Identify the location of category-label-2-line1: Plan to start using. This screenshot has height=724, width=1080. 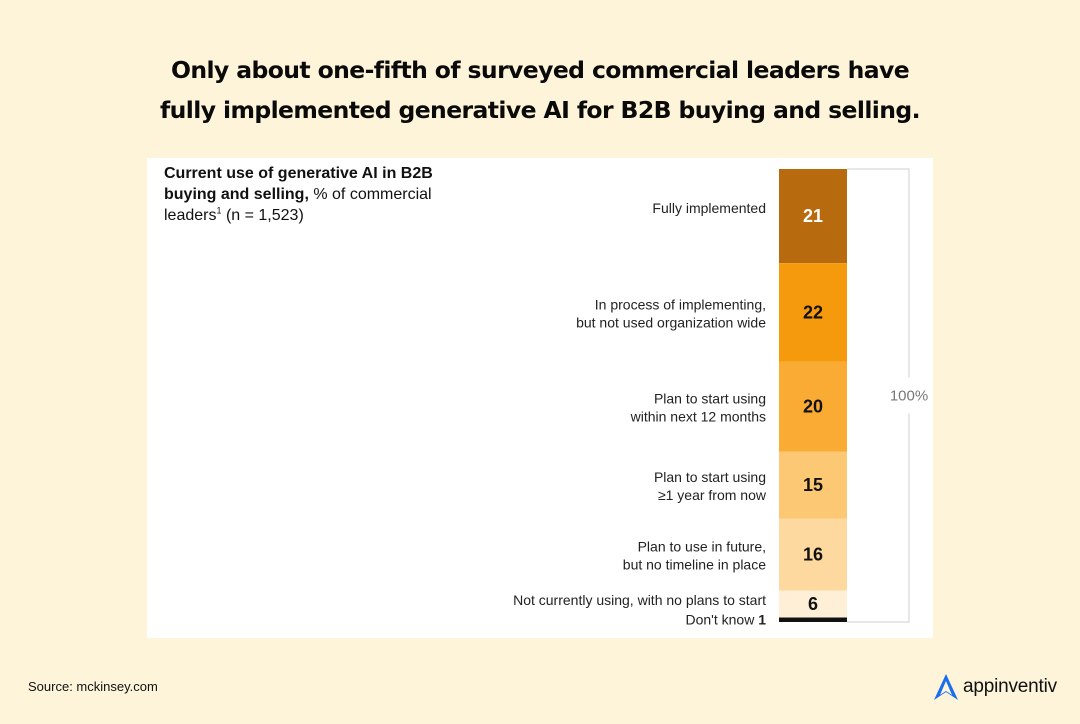
(710, 399).